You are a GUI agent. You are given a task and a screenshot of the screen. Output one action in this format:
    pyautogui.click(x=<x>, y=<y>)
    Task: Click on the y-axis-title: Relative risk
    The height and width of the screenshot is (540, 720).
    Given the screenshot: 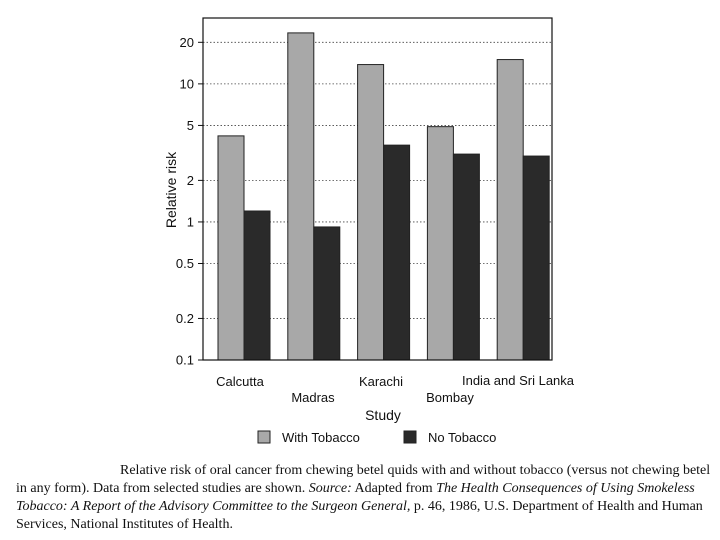 What is the action you would take?
    pyautogui.click(x=171, y=189)
    